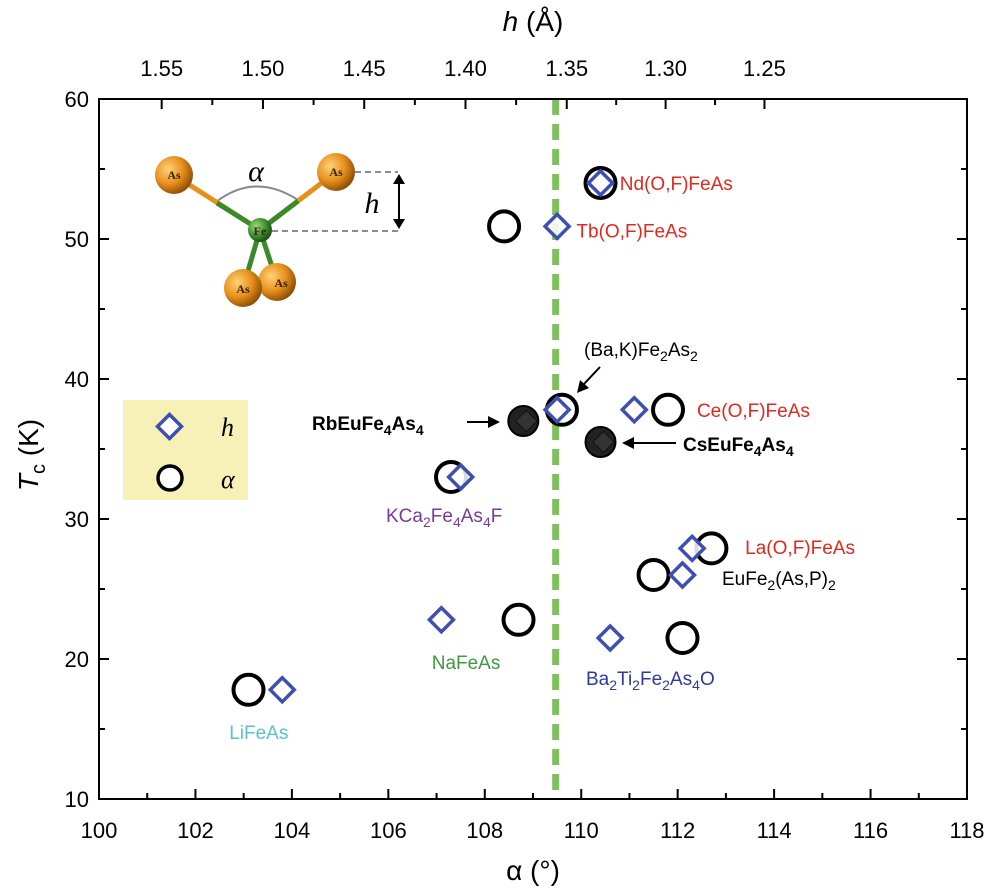 Image resolution: width=993 pixels, height=890 pixels. Describe the element at coordinates (399, 179) in the screenshot. I see `inset-h-arrowhead-up` at that location.